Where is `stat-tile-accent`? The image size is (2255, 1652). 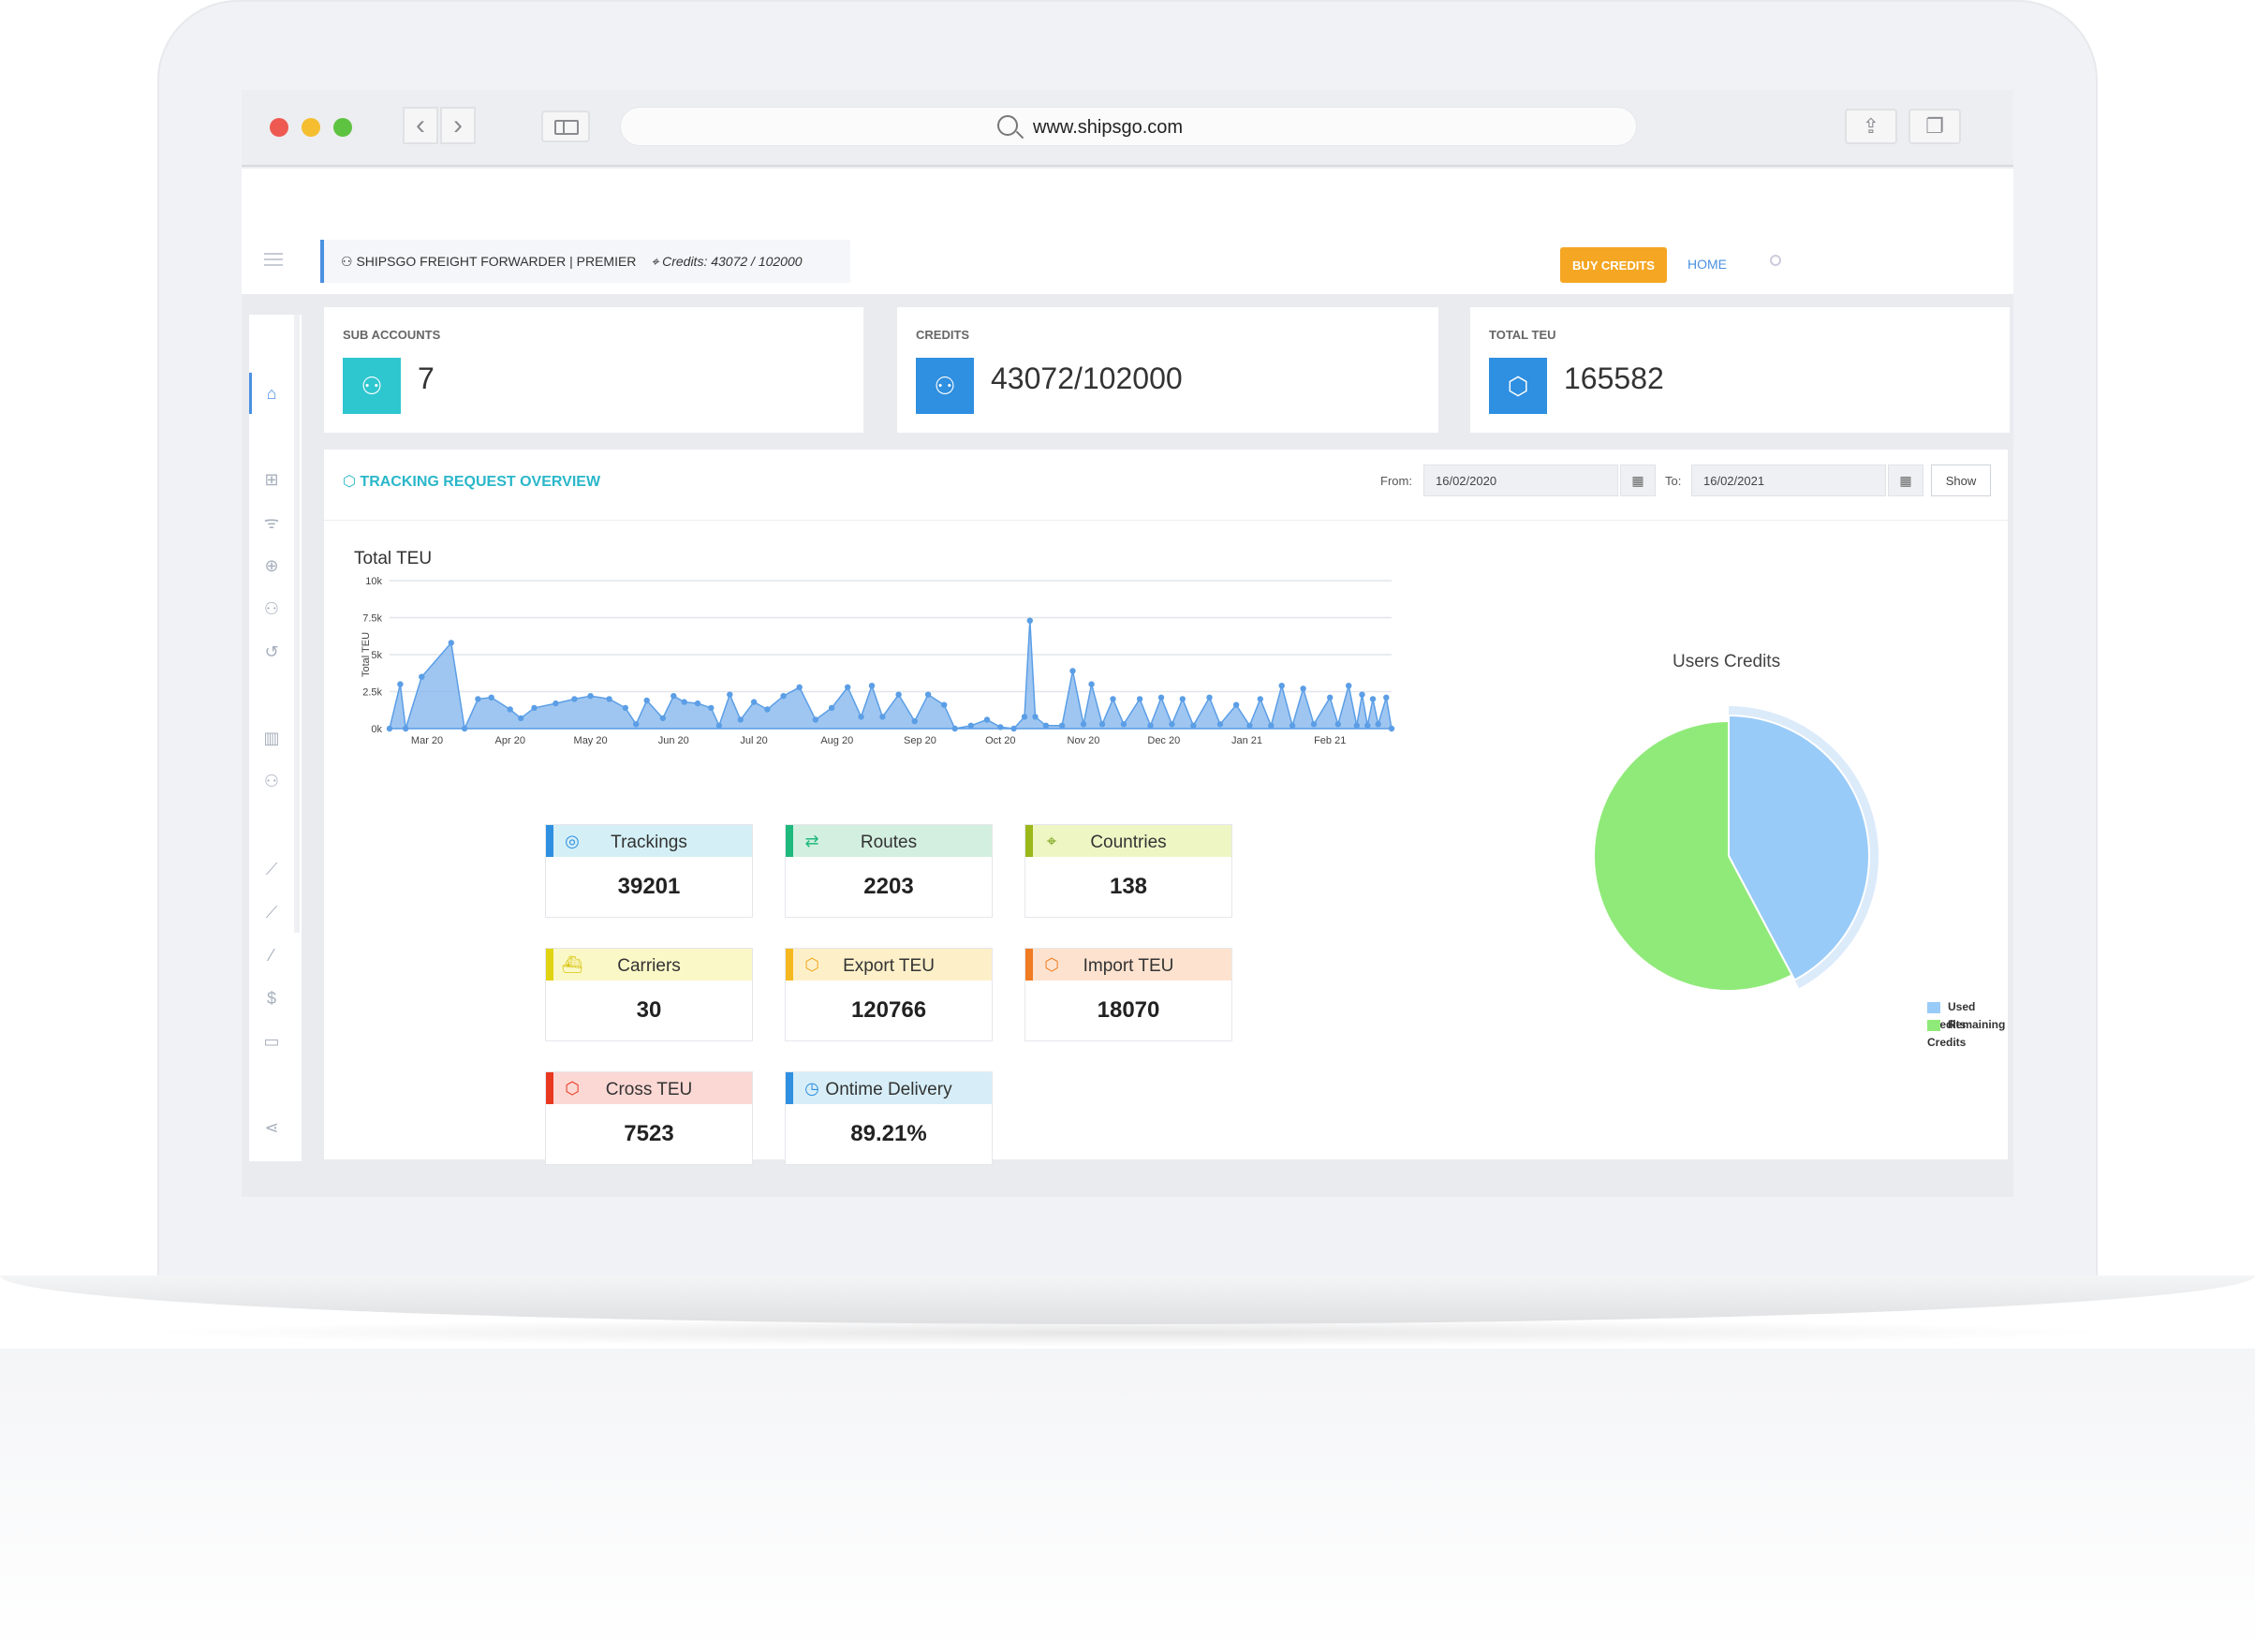
stat-tile-accent is located at coordinates (790, 965).